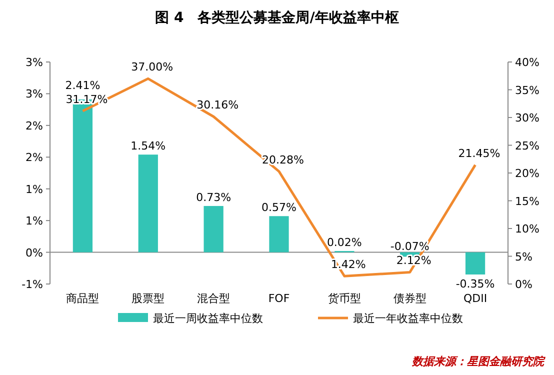 The height and width of the screenshot is (375, 554). What do you see at coordinates (478, 361) in the screenshot?
I see `source-note: 数据来源：星图金融研究院` at bounding box center [478, 361].